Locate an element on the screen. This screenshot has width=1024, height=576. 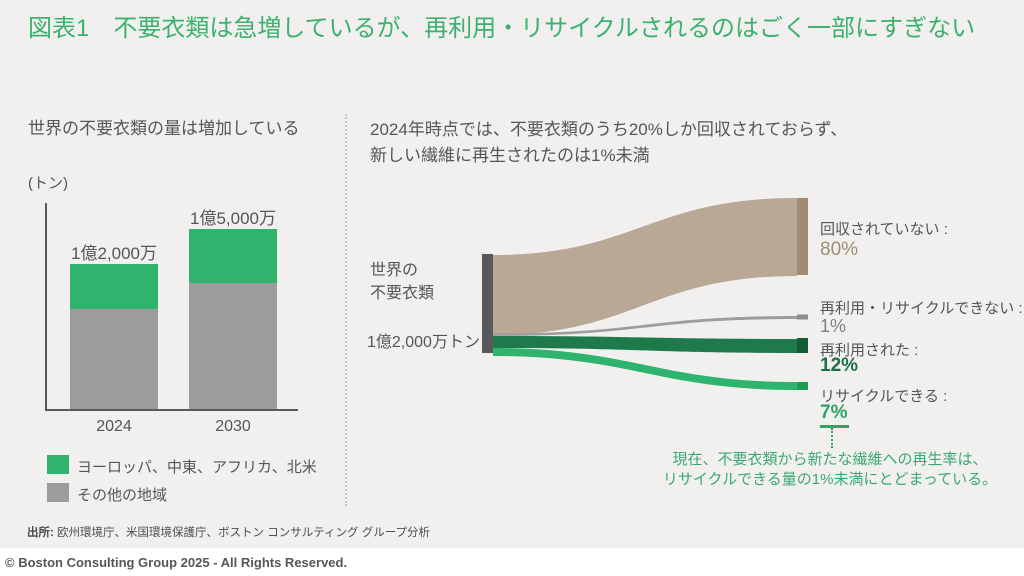
bar-2024-segment-other is located at coordinates (114, 359).